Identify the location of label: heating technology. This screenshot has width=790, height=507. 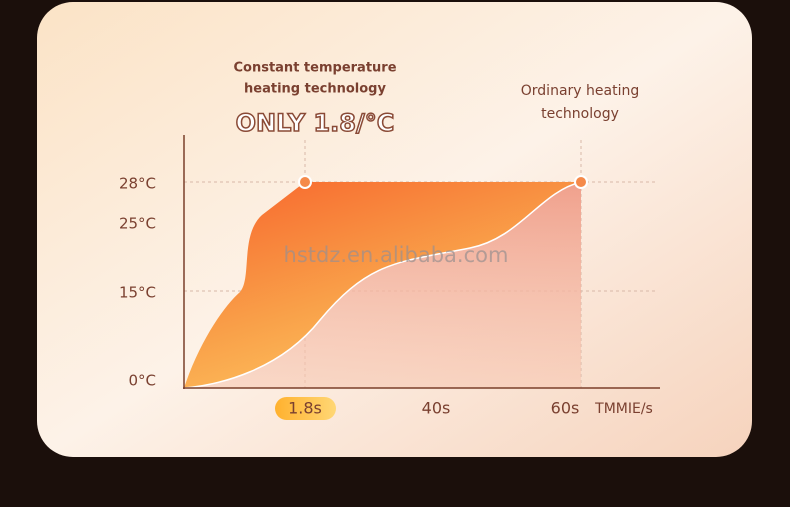
(315, 89).